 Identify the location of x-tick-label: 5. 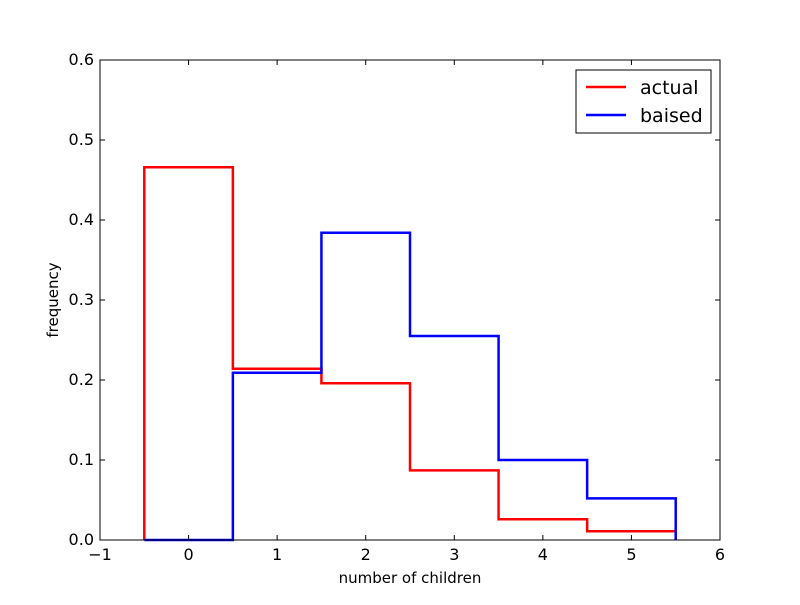
(631, 554).